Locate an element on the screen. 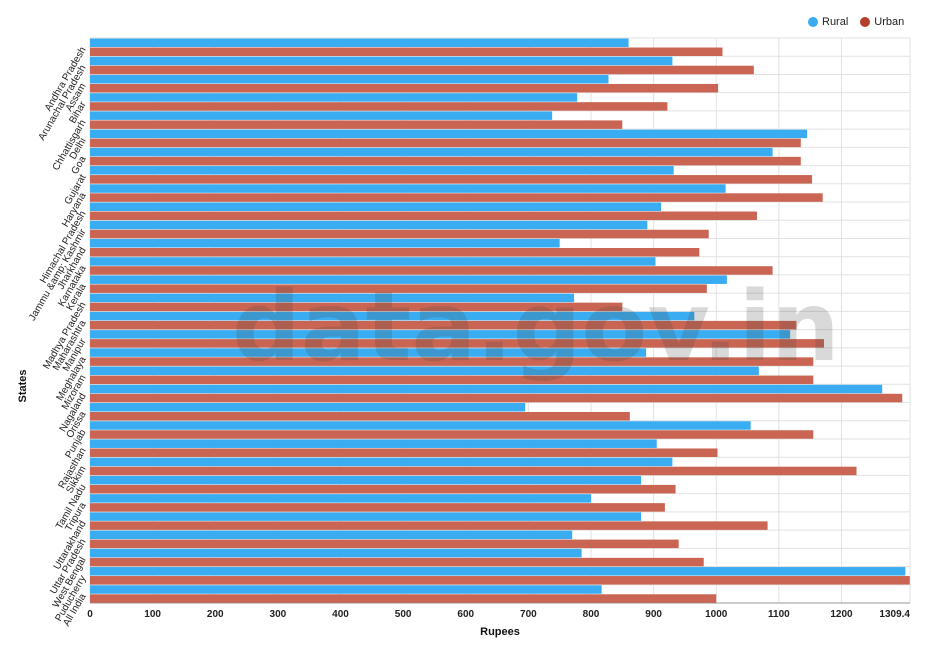 The width and height of the screenshot is (932, 650). legend-item-rural: Rural is located at coordinates (828, 22).